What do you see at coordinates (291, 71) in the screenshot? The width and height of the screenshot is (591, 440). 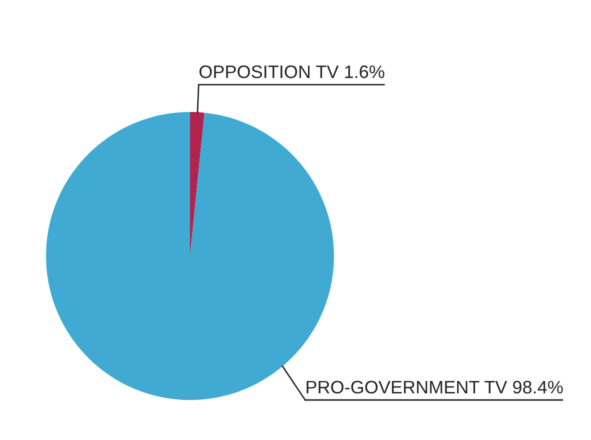 I see `slice-label: OPPOSITION TV 1.6%` at bounding box center [291, 71].